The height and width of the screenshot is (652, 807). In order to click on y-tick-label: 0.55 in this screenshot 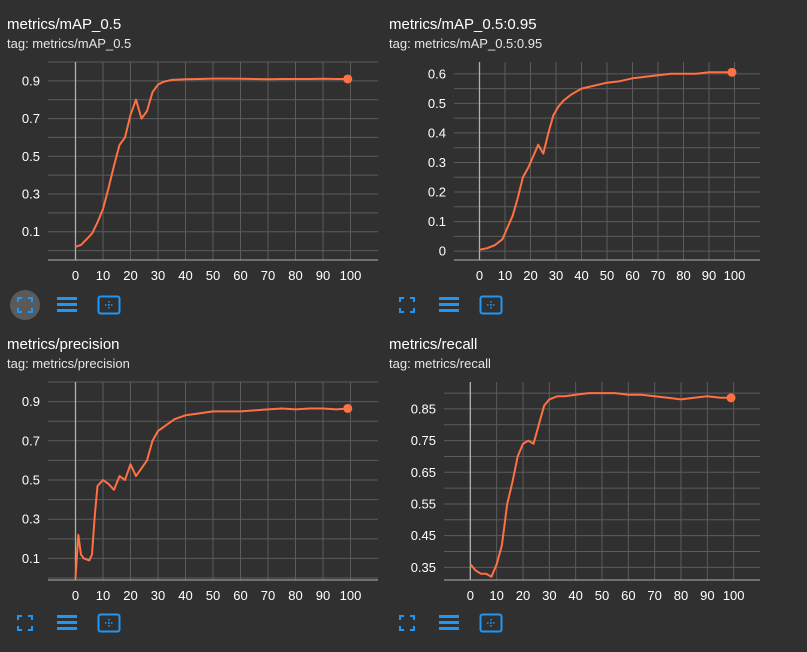, I will do `click(423, 503)`.